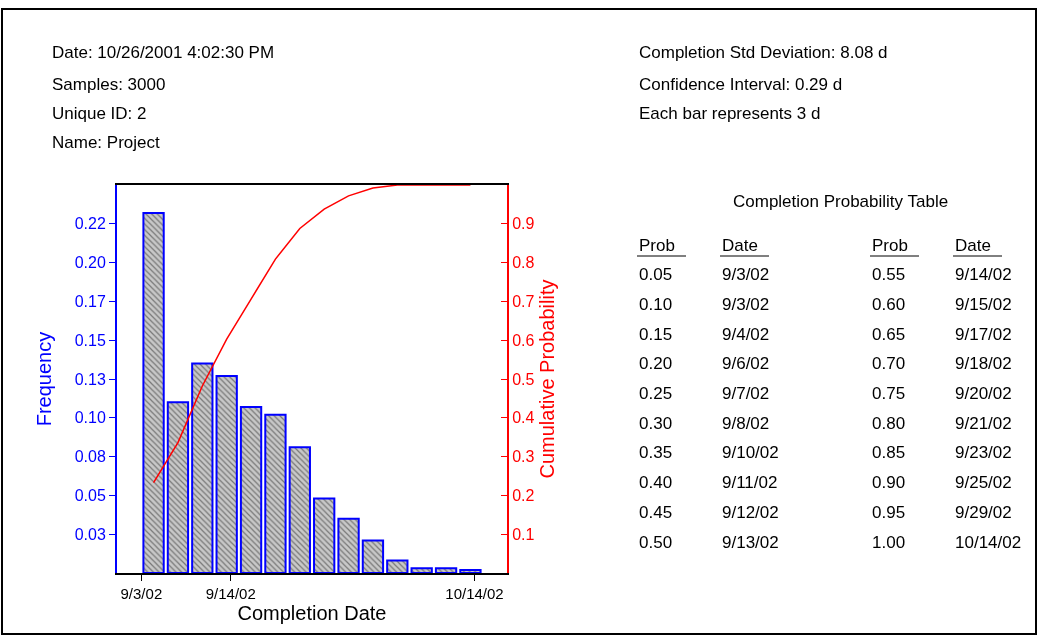  What do you see at coordinates (750, 482) in the screenshot?
I see `text: 9/11/02` at bounding box center [750, 482].